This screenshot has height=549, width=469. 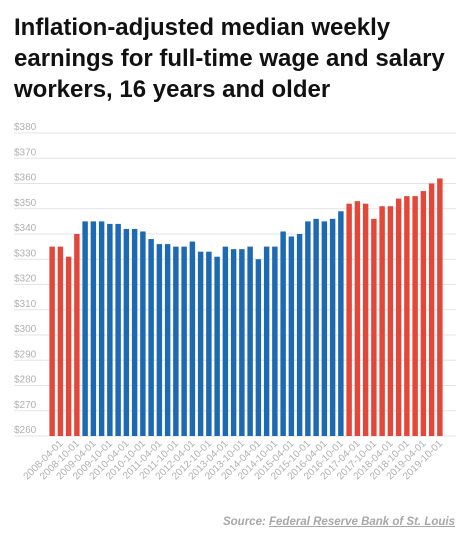 I want to click on y-tick-label: $280, so click(x=25, y=380).